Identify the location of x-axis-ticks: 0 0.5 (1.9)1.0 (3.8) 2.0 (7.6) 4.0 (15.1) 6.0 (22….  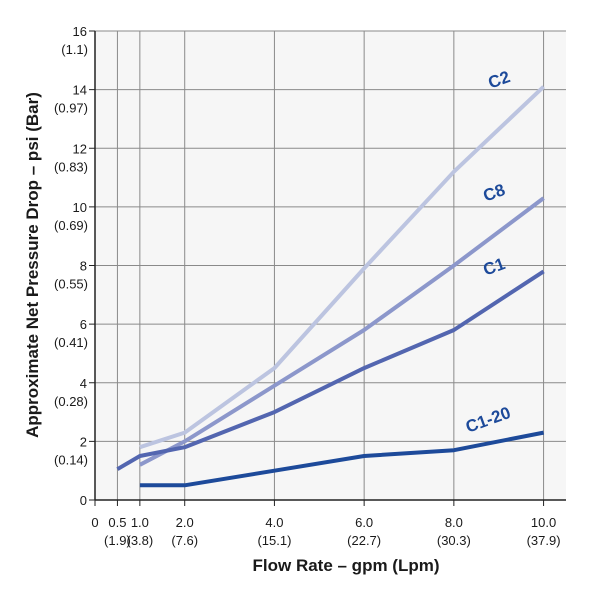
(326, 524).